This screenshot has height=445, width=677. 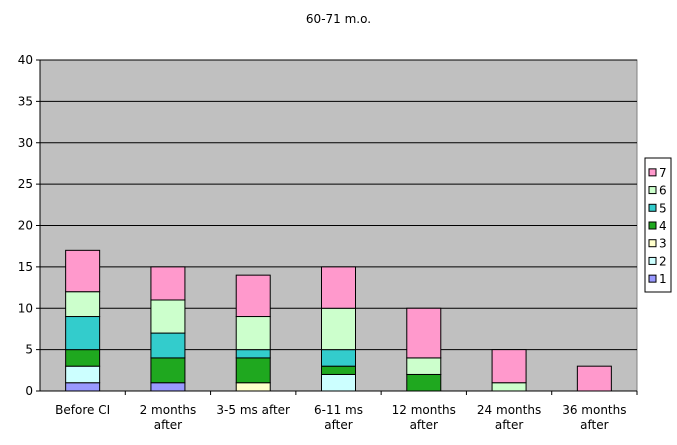 What do you see at coordinates (25, 308) in the screenshot?
I see `y-tick-label: 10` at bounding box center [25, 308].